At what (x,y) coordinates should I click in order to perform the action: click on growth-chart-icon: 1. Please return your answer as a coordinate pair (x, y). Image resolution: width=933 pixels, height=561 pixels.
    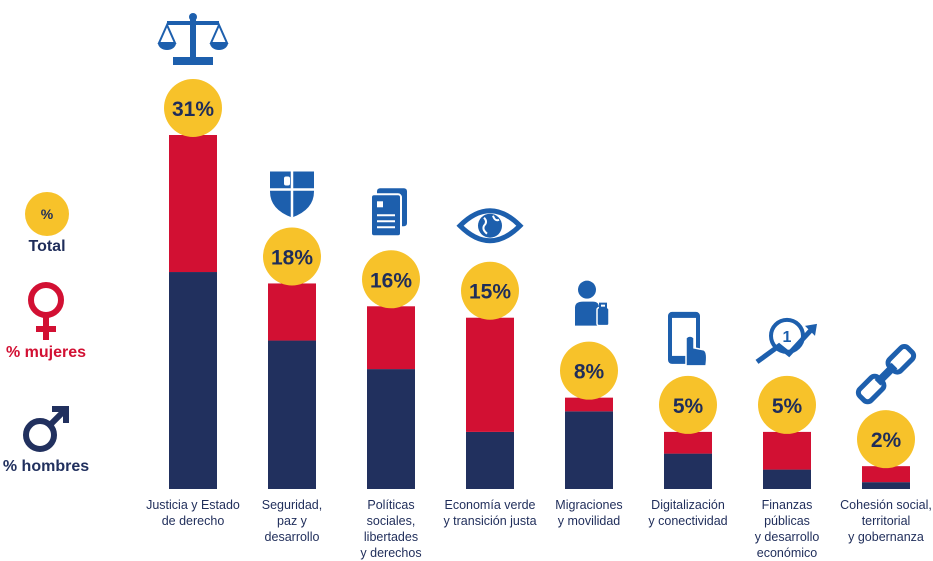
    Looking at the image, I should click on (786, 340).